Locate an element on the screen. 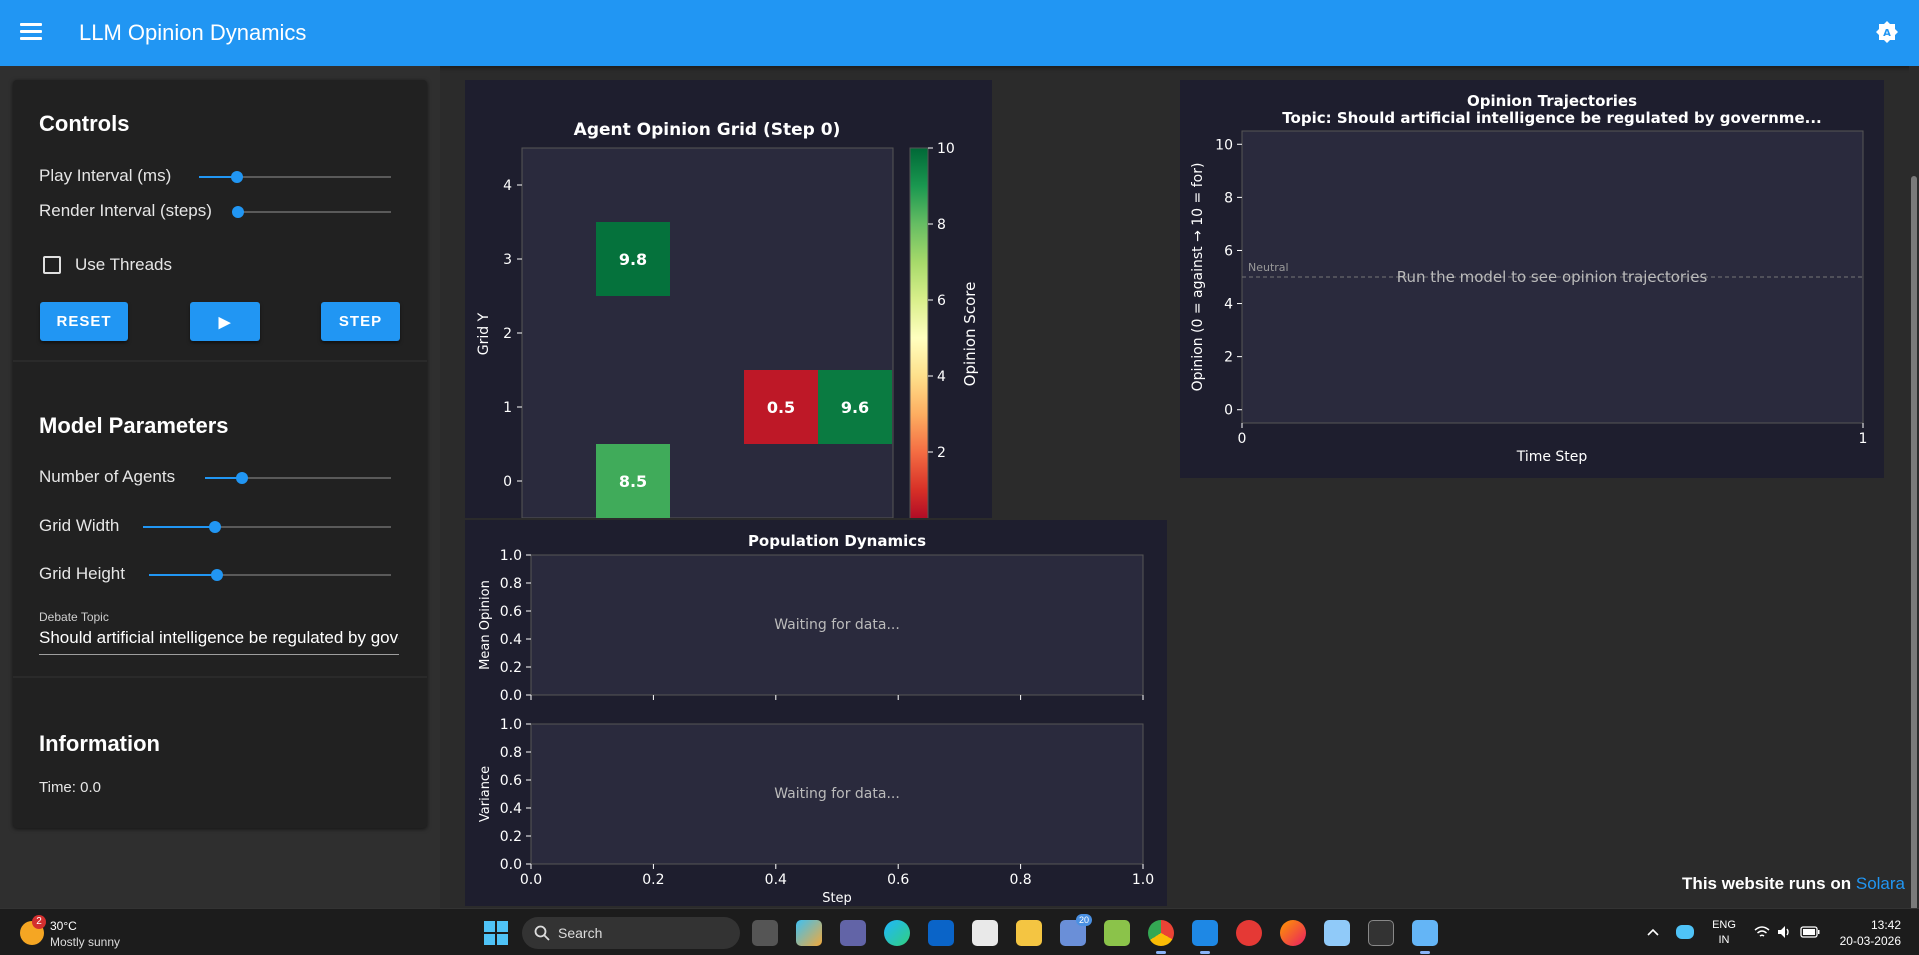  opinion-colorbar is located at coordinates (919, 338).